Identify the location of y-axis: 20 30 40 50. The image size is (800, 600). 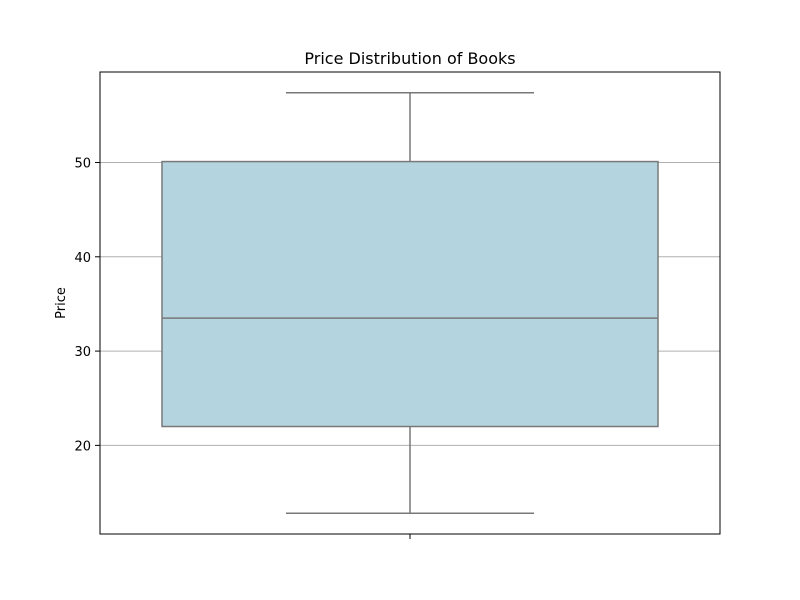
(87, 305).